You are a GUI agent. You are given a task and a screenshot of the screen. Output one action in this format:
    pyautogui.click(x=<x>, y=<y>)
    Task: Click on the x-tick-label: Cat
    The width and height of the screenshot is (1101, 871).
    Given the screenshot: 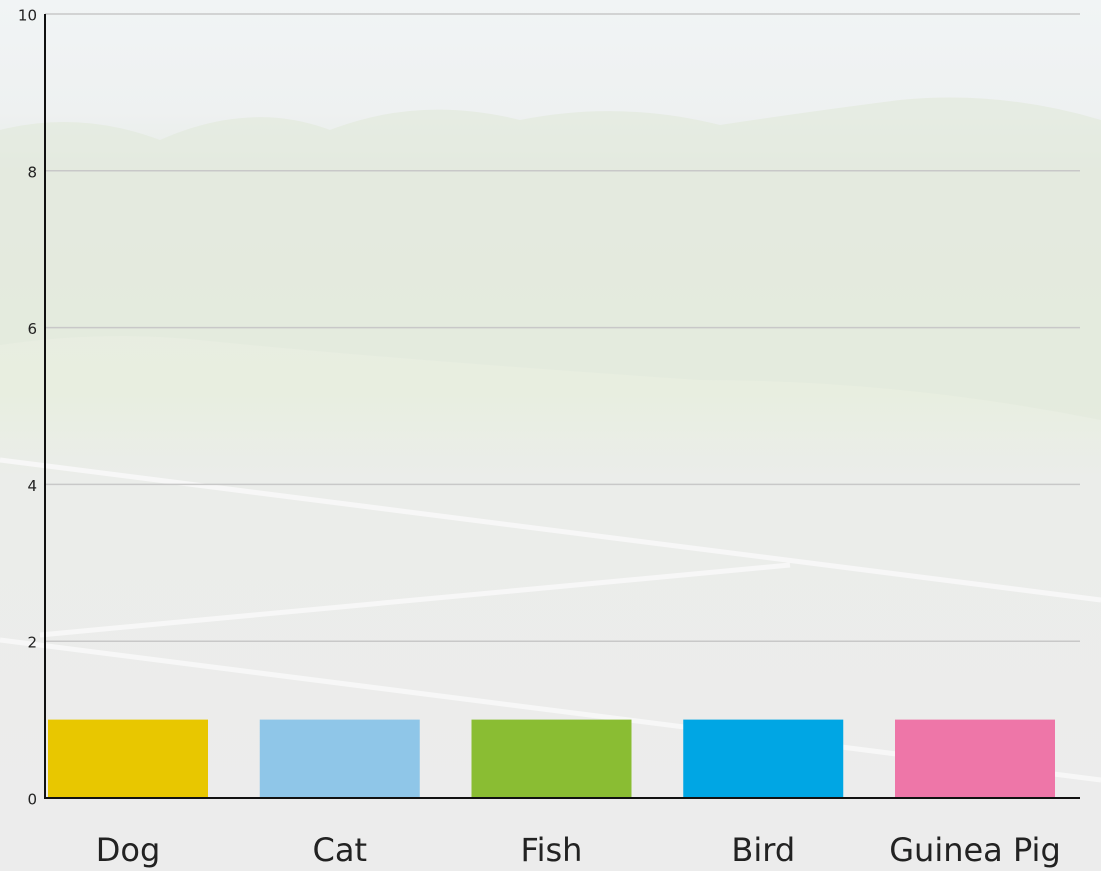 What is the action you would take?
    pyautogui.click(x=340, y=850)
    